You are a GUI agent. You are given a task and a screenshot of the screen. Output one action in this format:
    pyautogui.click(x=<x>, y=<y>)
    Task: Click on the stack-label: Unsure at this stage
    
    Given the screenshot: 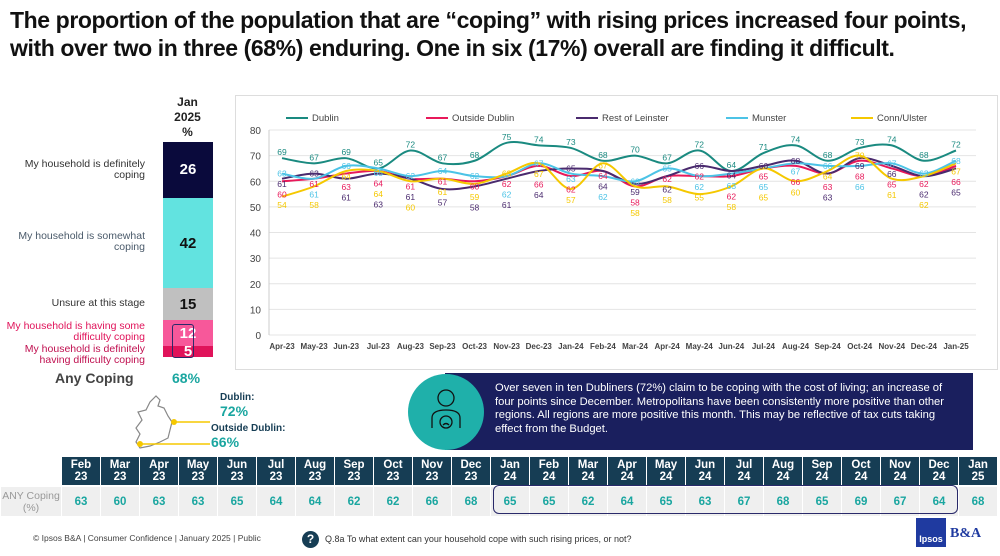 What is the action you would take?
    pyautogui.click(x=98, y=303)
    